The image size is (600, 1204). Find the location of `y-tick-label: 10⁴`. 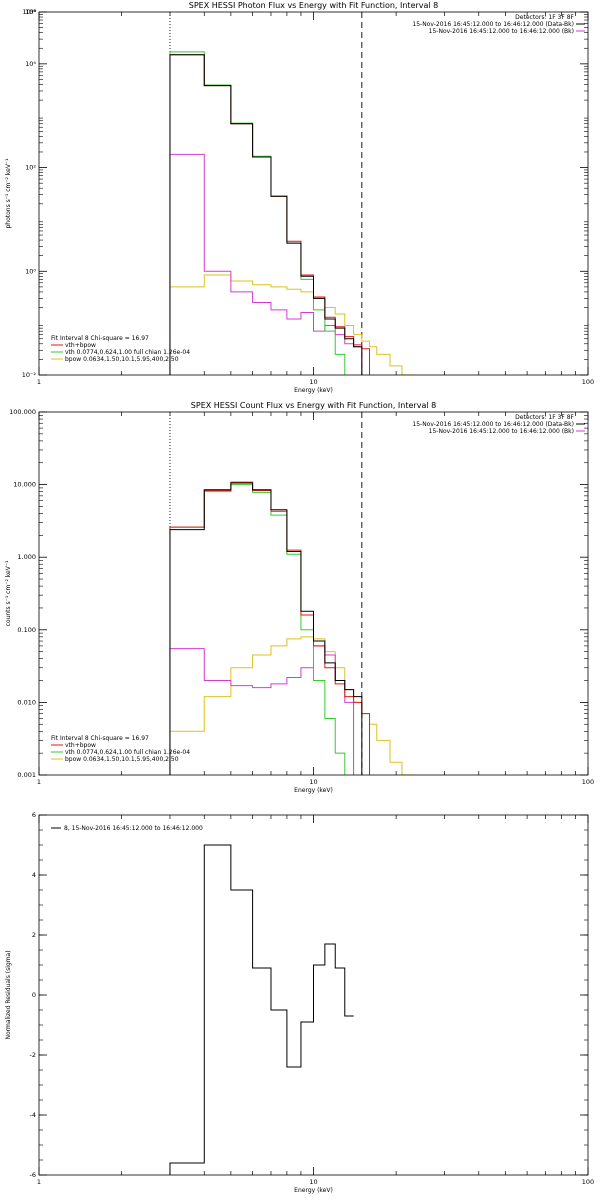

y-tick-label: 10⁴ is located at coordinates (30, 64).